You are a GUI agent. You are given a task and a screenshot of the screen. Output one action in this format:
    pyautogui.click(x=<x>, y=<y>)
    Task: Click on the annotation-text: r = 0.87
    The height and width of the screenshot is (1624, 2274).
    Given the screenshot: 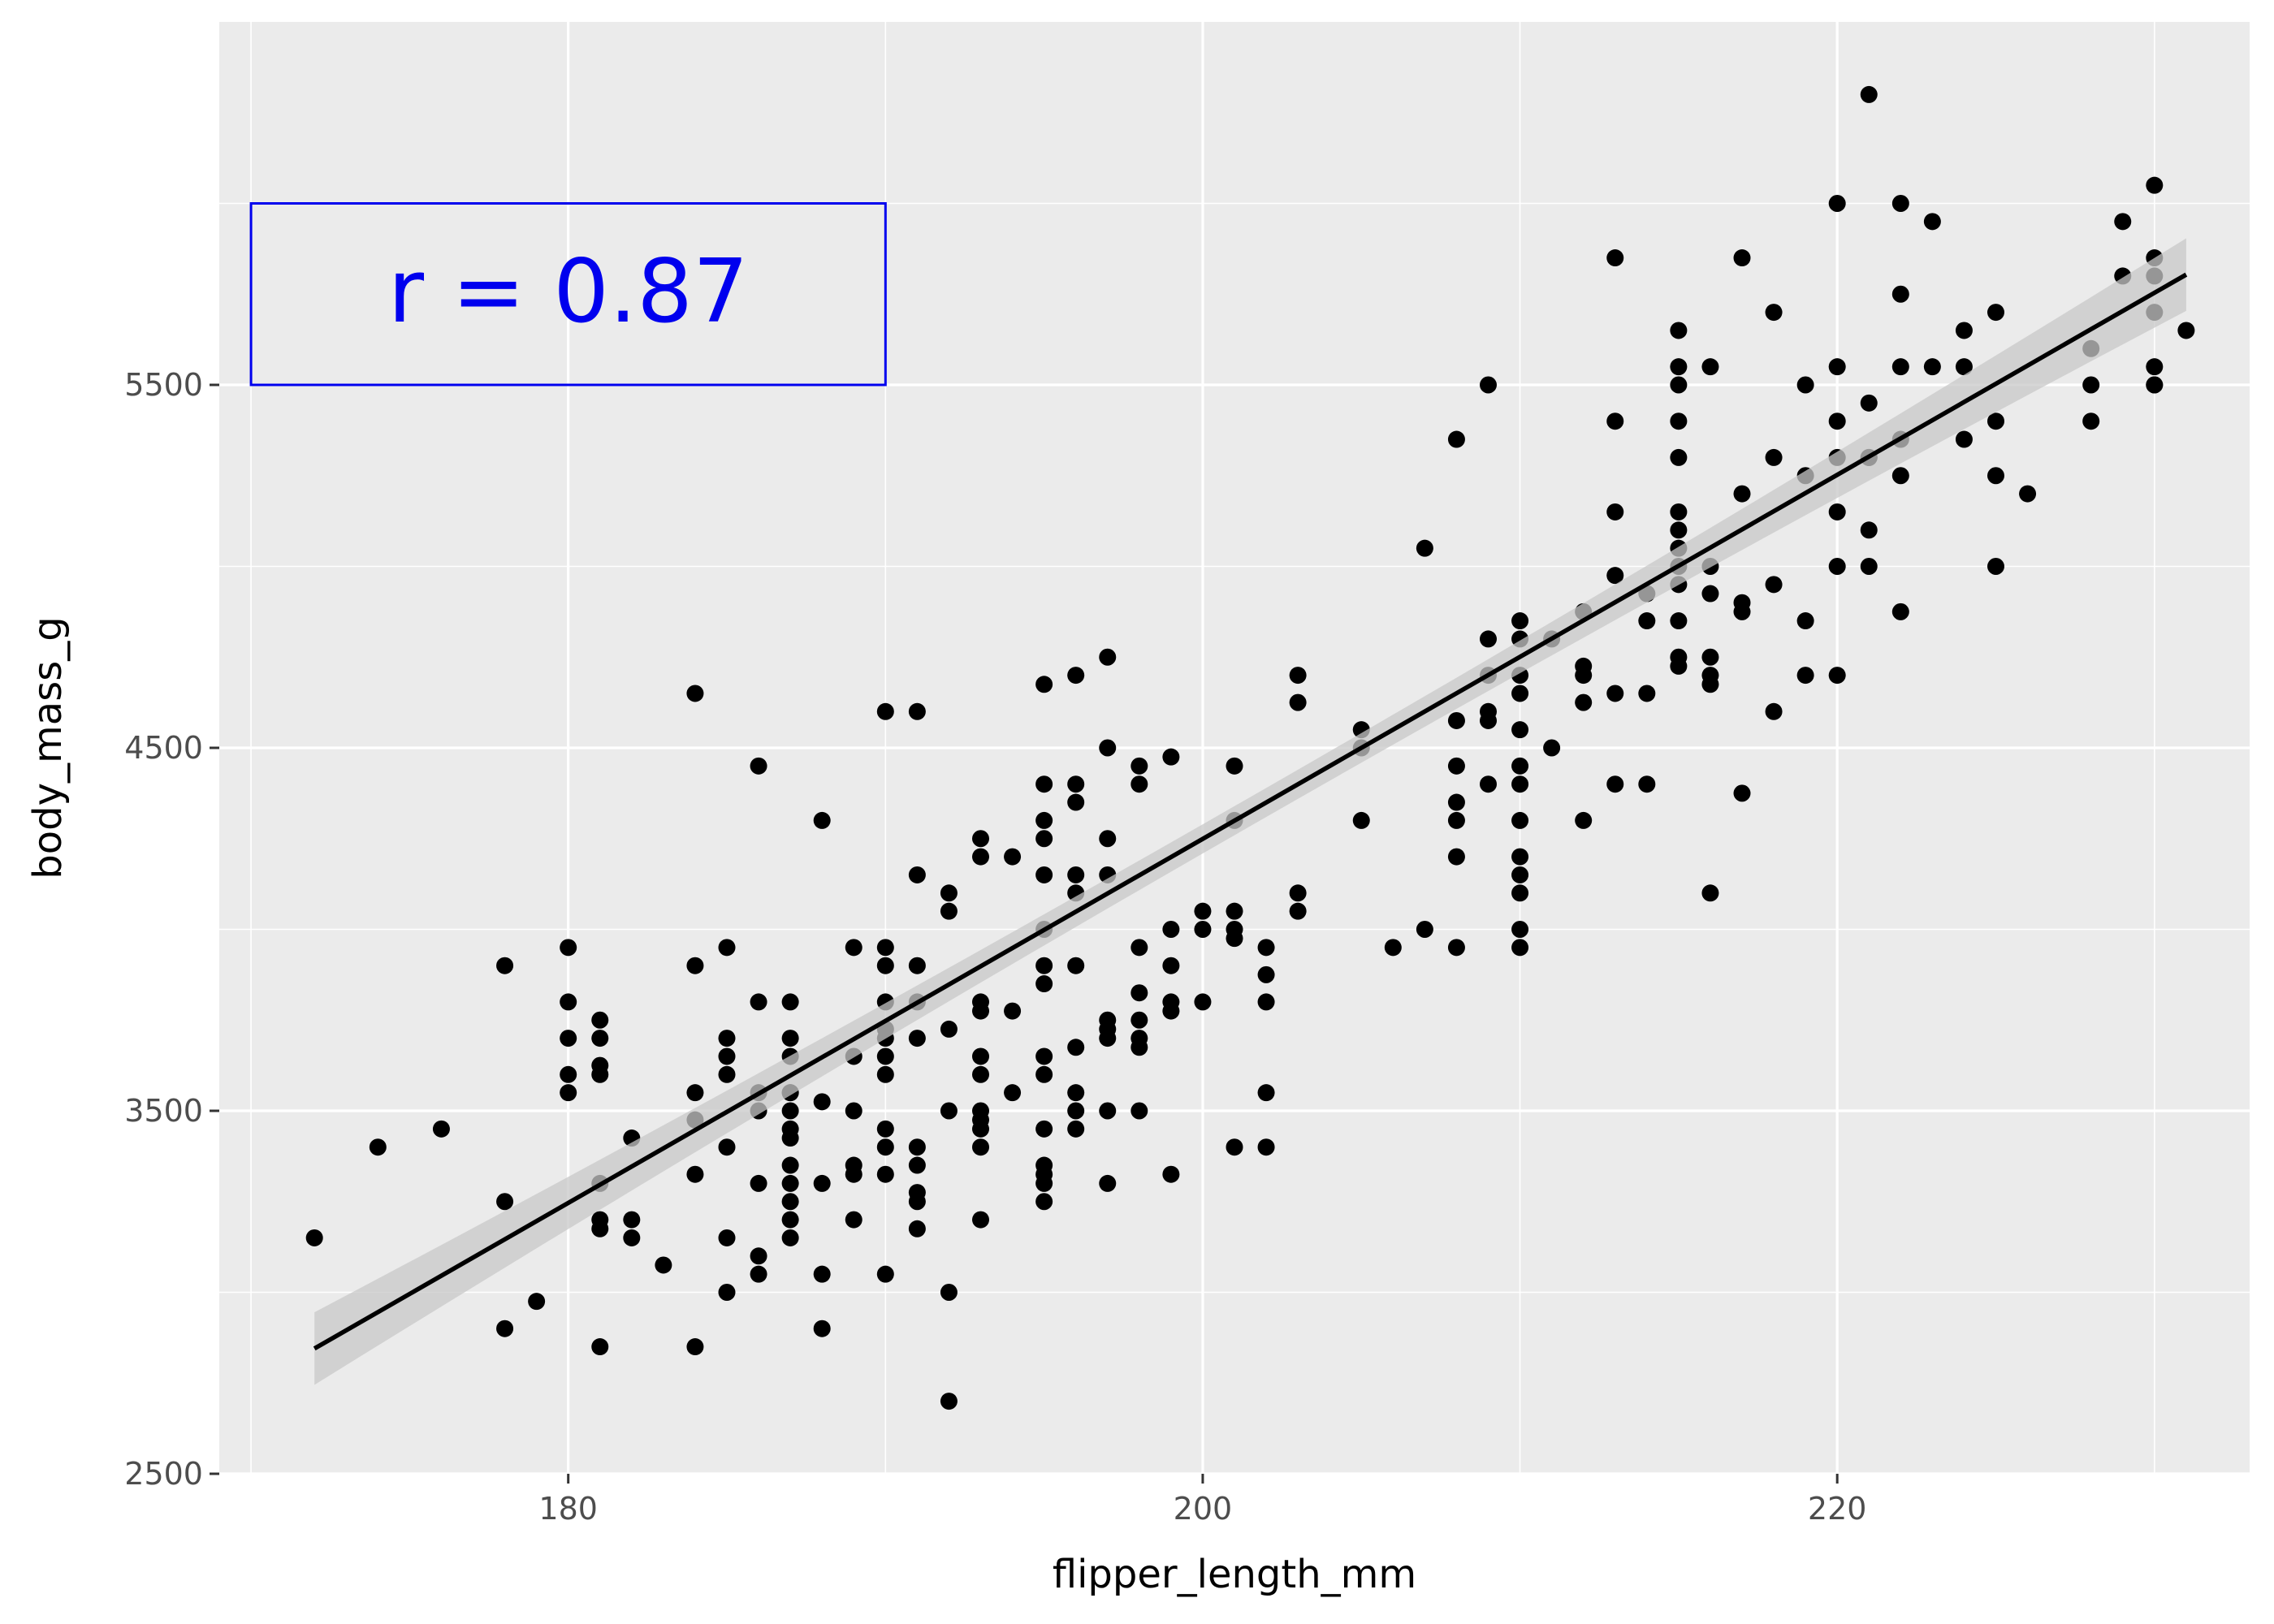 What is the action you would take?
    pyautogui.click(x=568, y=292)
    